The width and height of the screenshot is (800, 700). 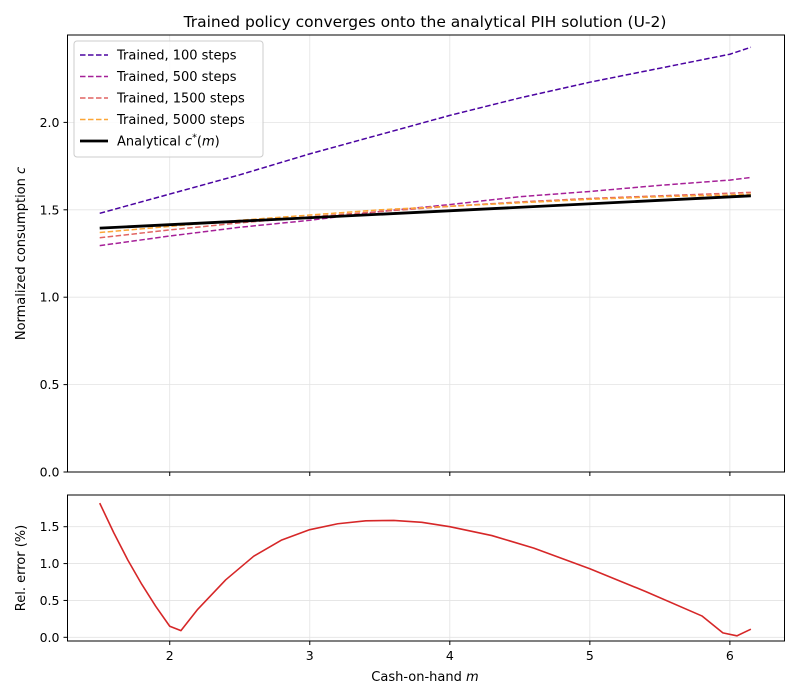 I want to click on y-axis-label-text: Normalized consumption, so click(x=21, y=259).